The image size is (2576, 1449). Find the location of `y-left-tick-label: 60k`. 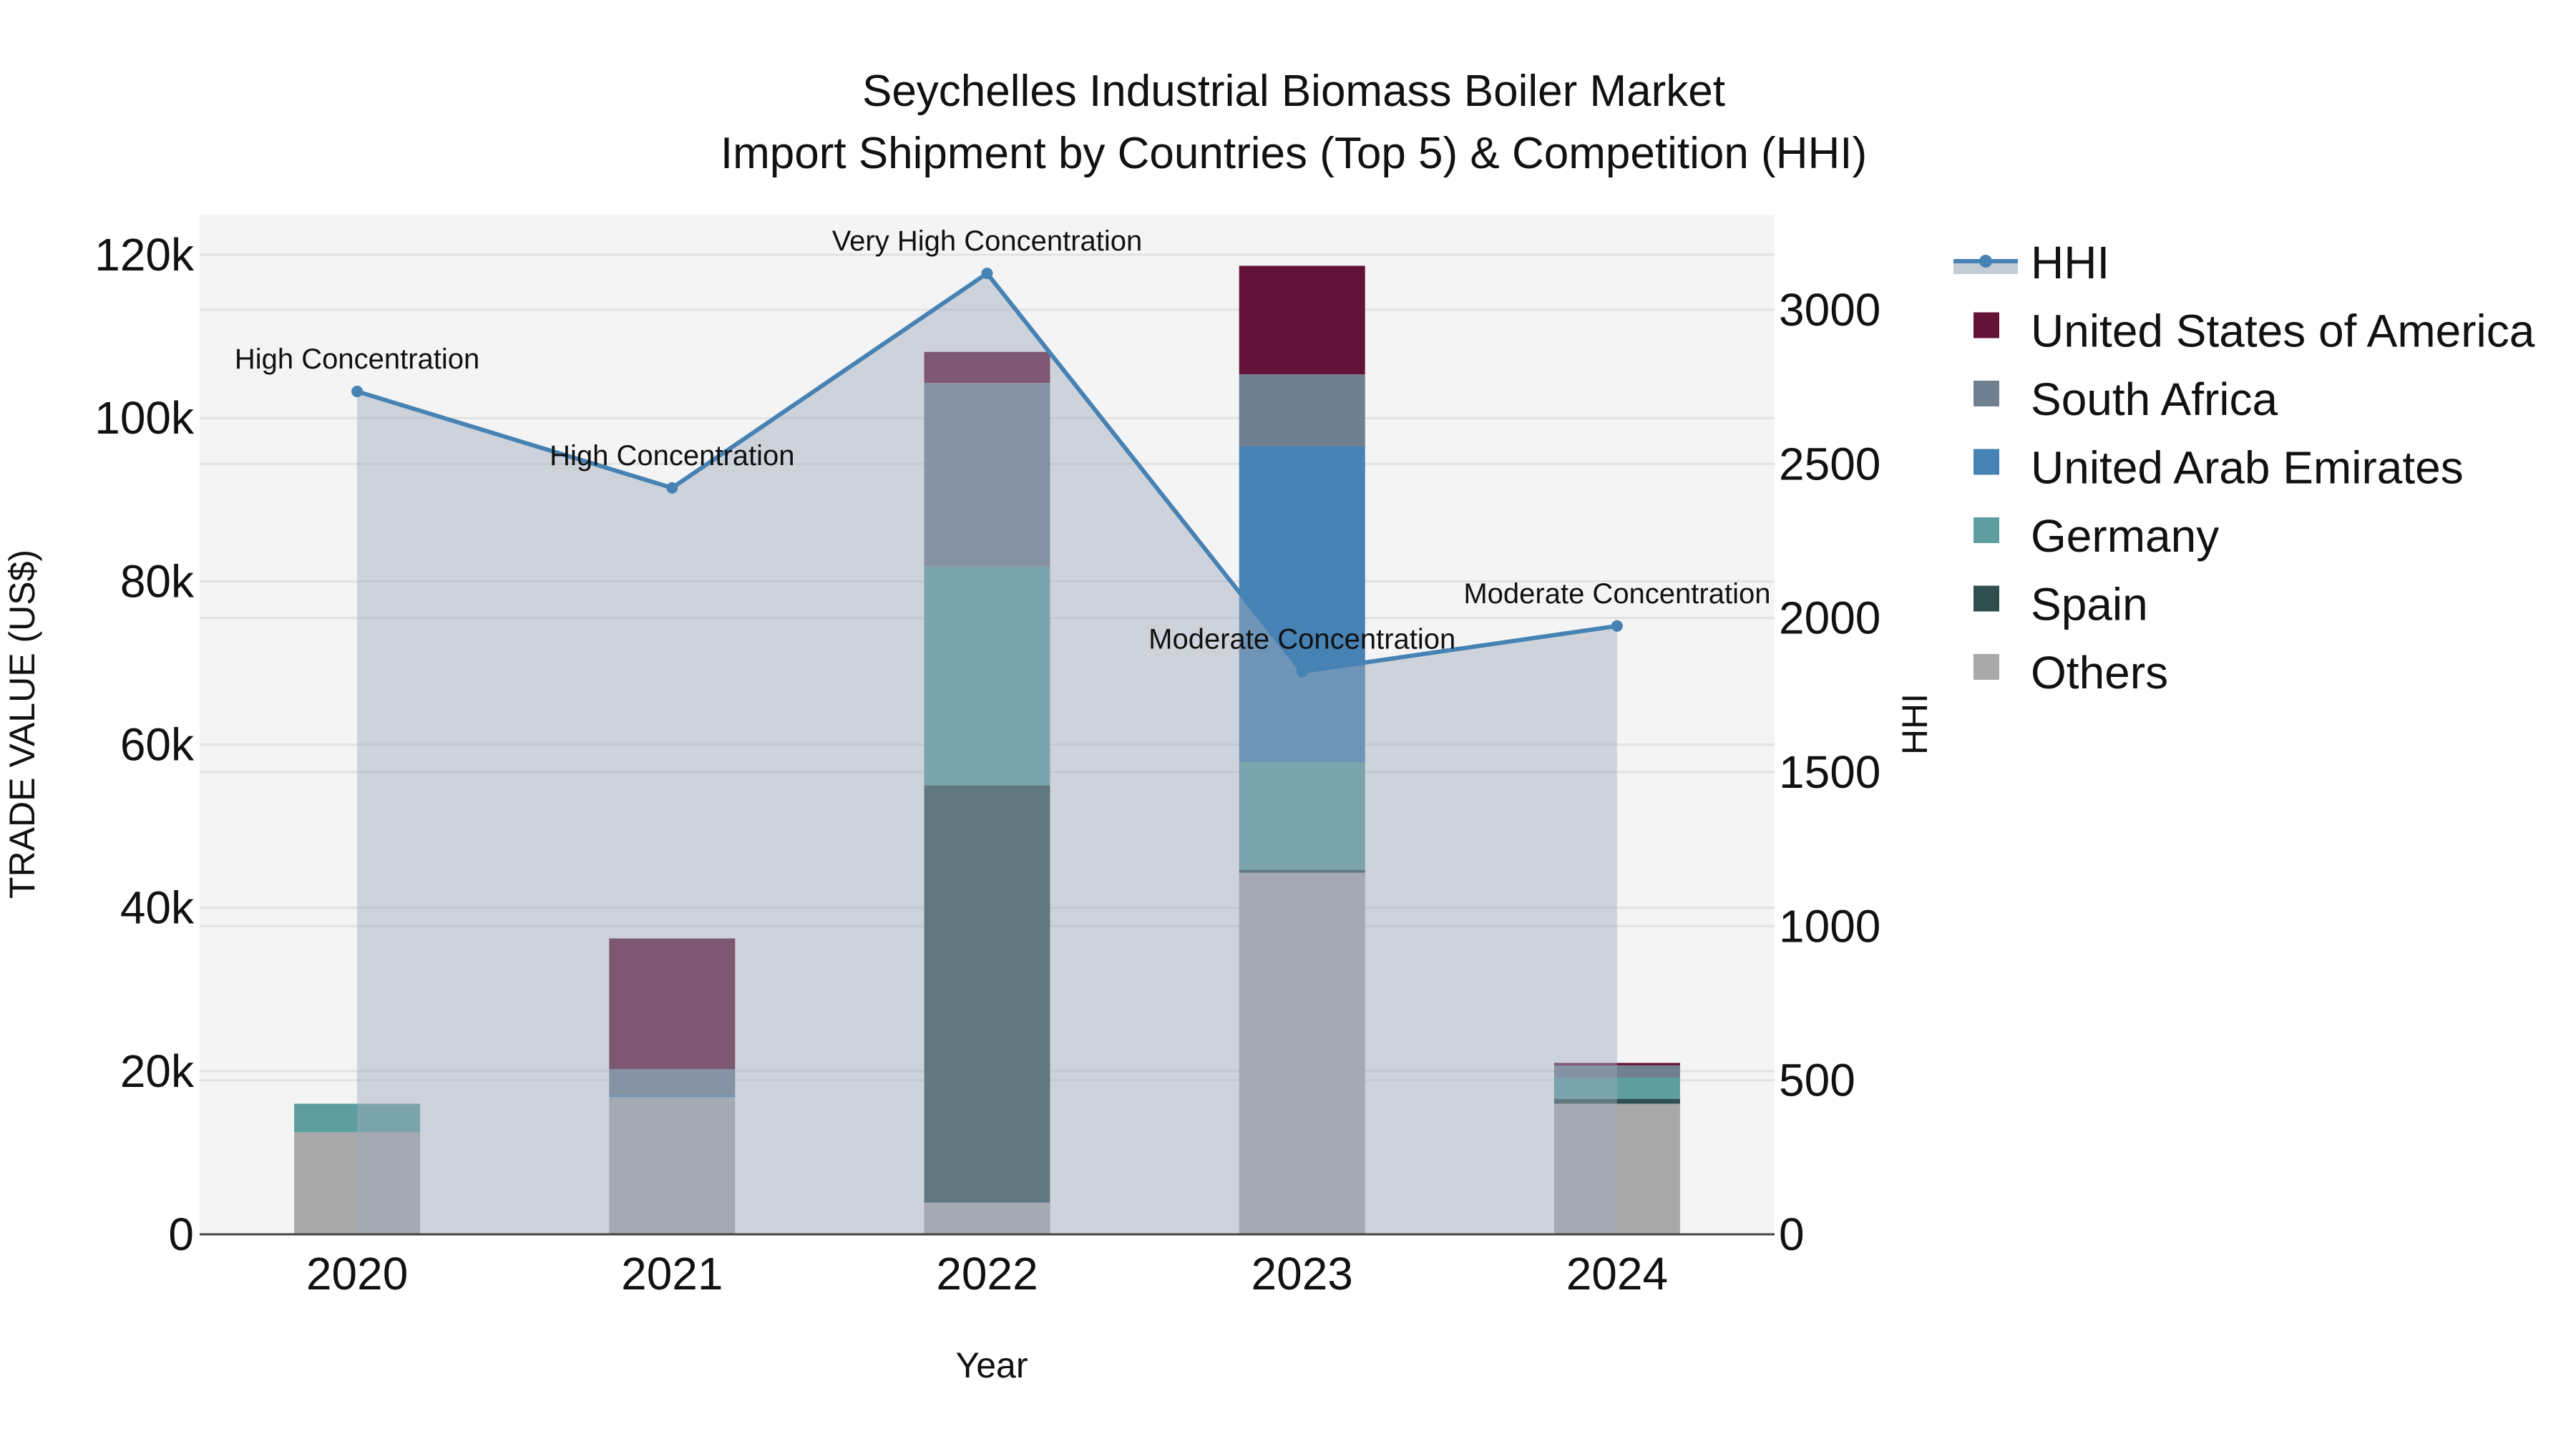

y-left-tick-label: 60k is located at coordinates (157, 745).